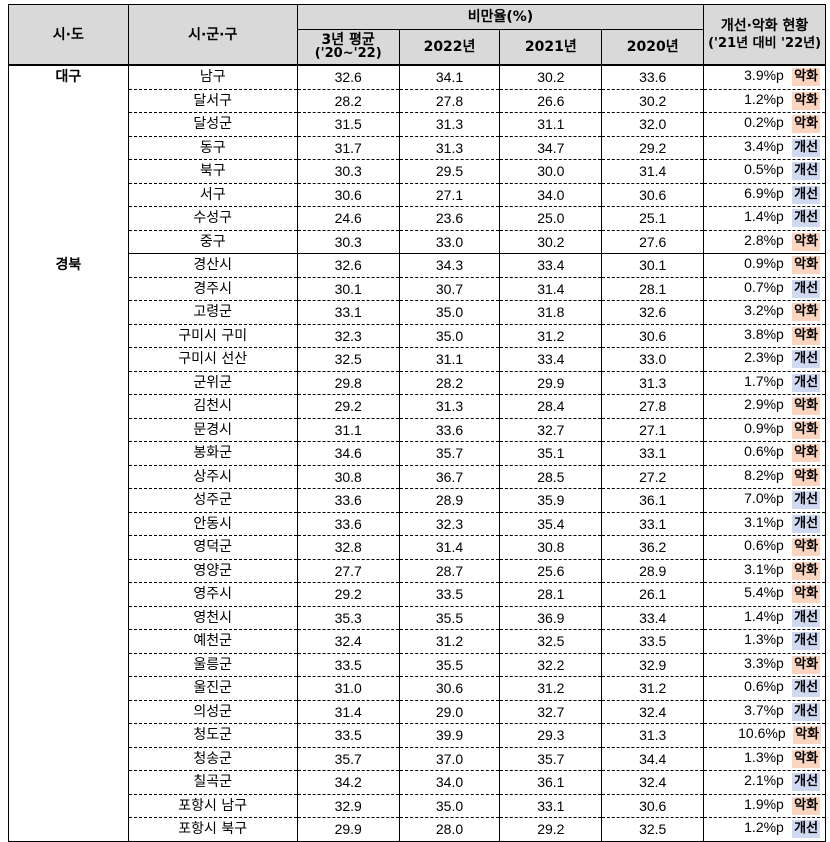 The height and width of the screenshot is (842, 830). Describe the element at coordinates (348, 571) in the screenshot. I see `avg3-cell: 27.7` at that location.